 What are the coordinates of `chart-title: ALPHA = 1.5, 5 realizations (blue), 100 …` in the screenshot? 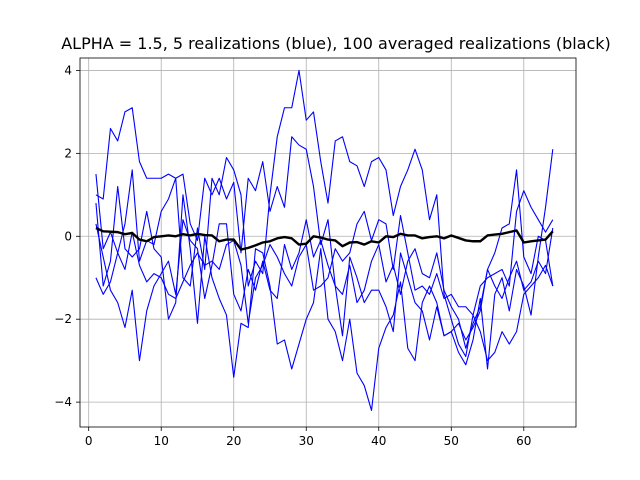 It's located at (336, 43).